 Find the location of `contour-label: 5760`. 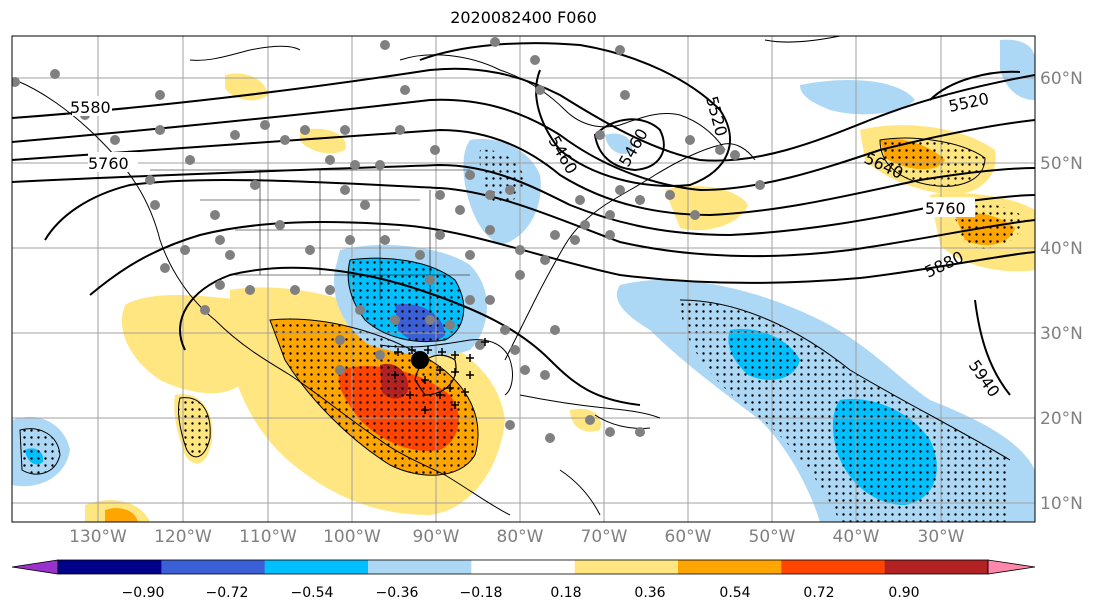

contour-label: 5760 is located at coordinates (945, 208).